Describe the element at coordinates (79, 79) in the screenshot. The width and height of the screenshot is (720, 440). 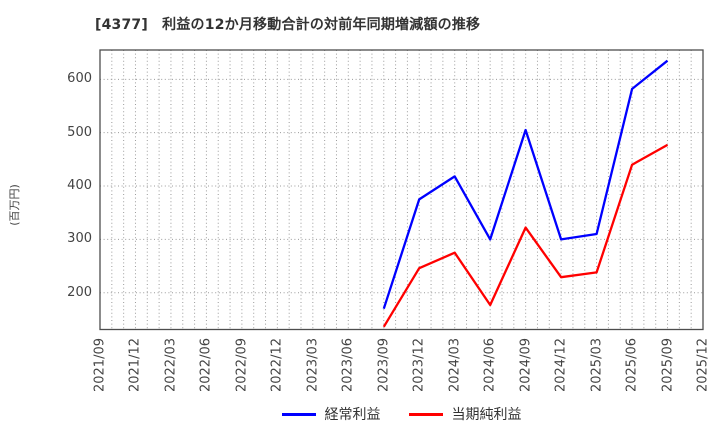
I see `y-tick-label: 600` at that location.